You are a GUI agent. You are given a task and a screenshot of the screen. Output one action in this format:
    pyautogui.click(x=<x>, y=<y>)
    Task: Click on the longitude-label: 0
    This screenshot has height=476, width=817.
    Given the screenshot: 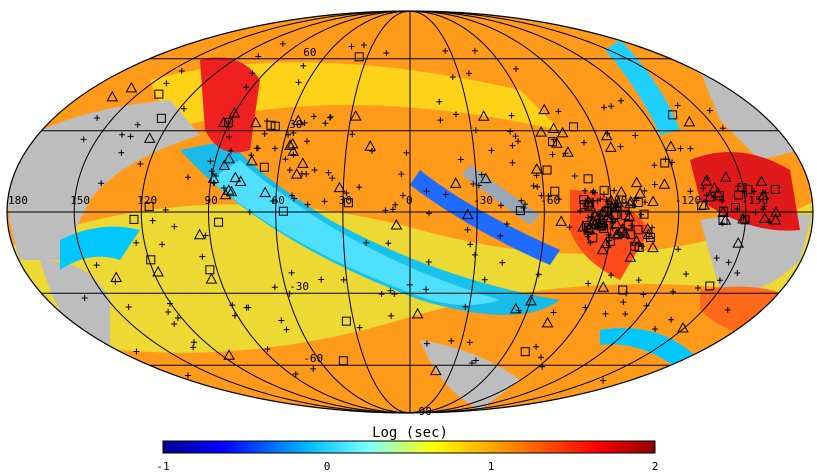 What is the action you would take?
    pyautogui.click(x=409, y=200)
    